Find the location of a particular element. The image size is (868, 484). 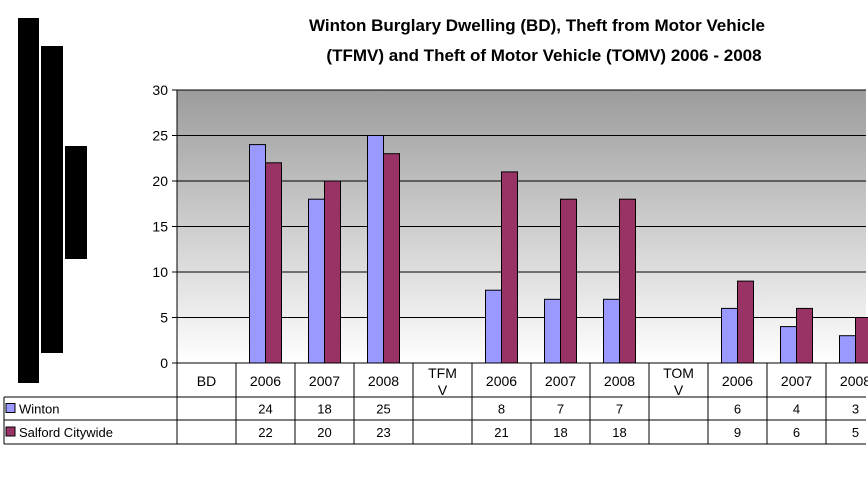

y-tick-label: 15 is located at coordinates (160, 227).